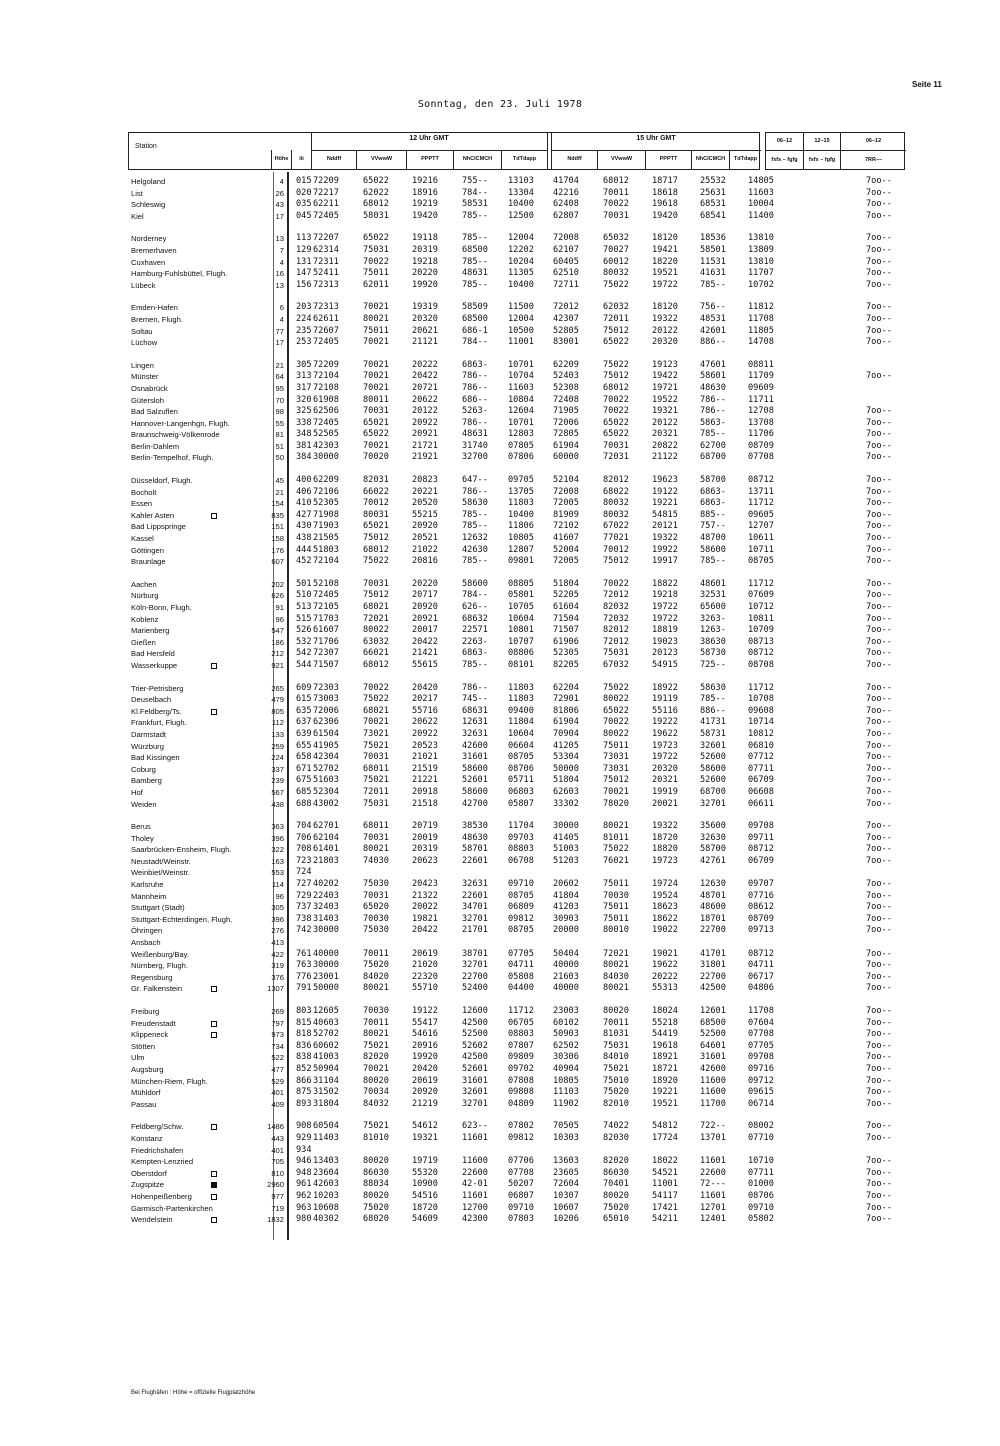 The image size is (1000, 1446). What do you see at coordinates (425, 607) in the screenshot?
I see `obs-12-value: 20920` at bounding box center [425, 607].